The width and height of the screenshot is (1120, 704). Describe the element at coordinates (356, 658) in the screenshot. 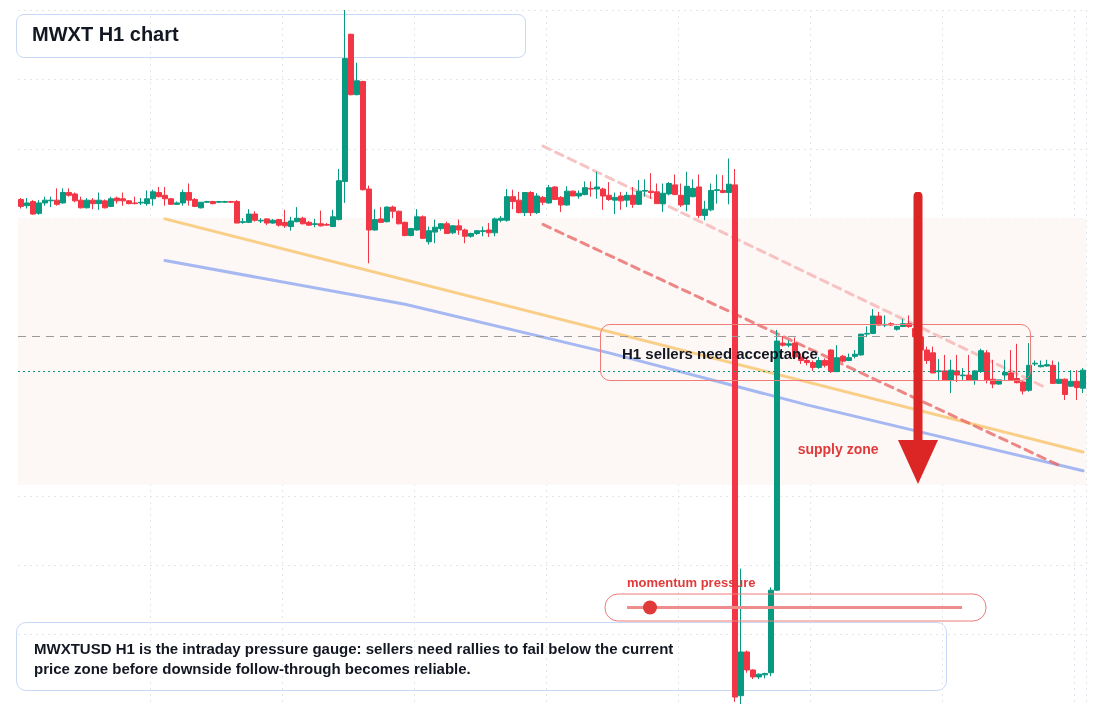

I see `annotation: MWXTUSD H1 is the intraday pressure gauge: sellers need rallies to fail below the current price zone before downside follow-through becomes reliable.` at that location.